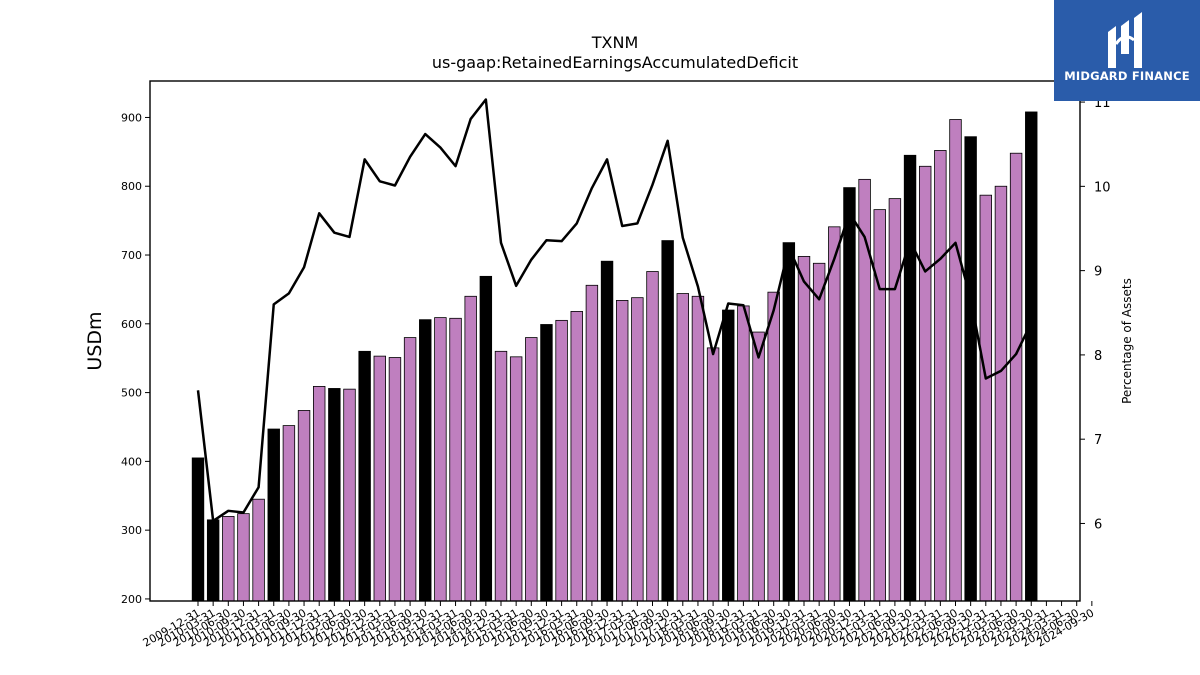  I want to click on y-tick-label: 700, so click(131, 255).